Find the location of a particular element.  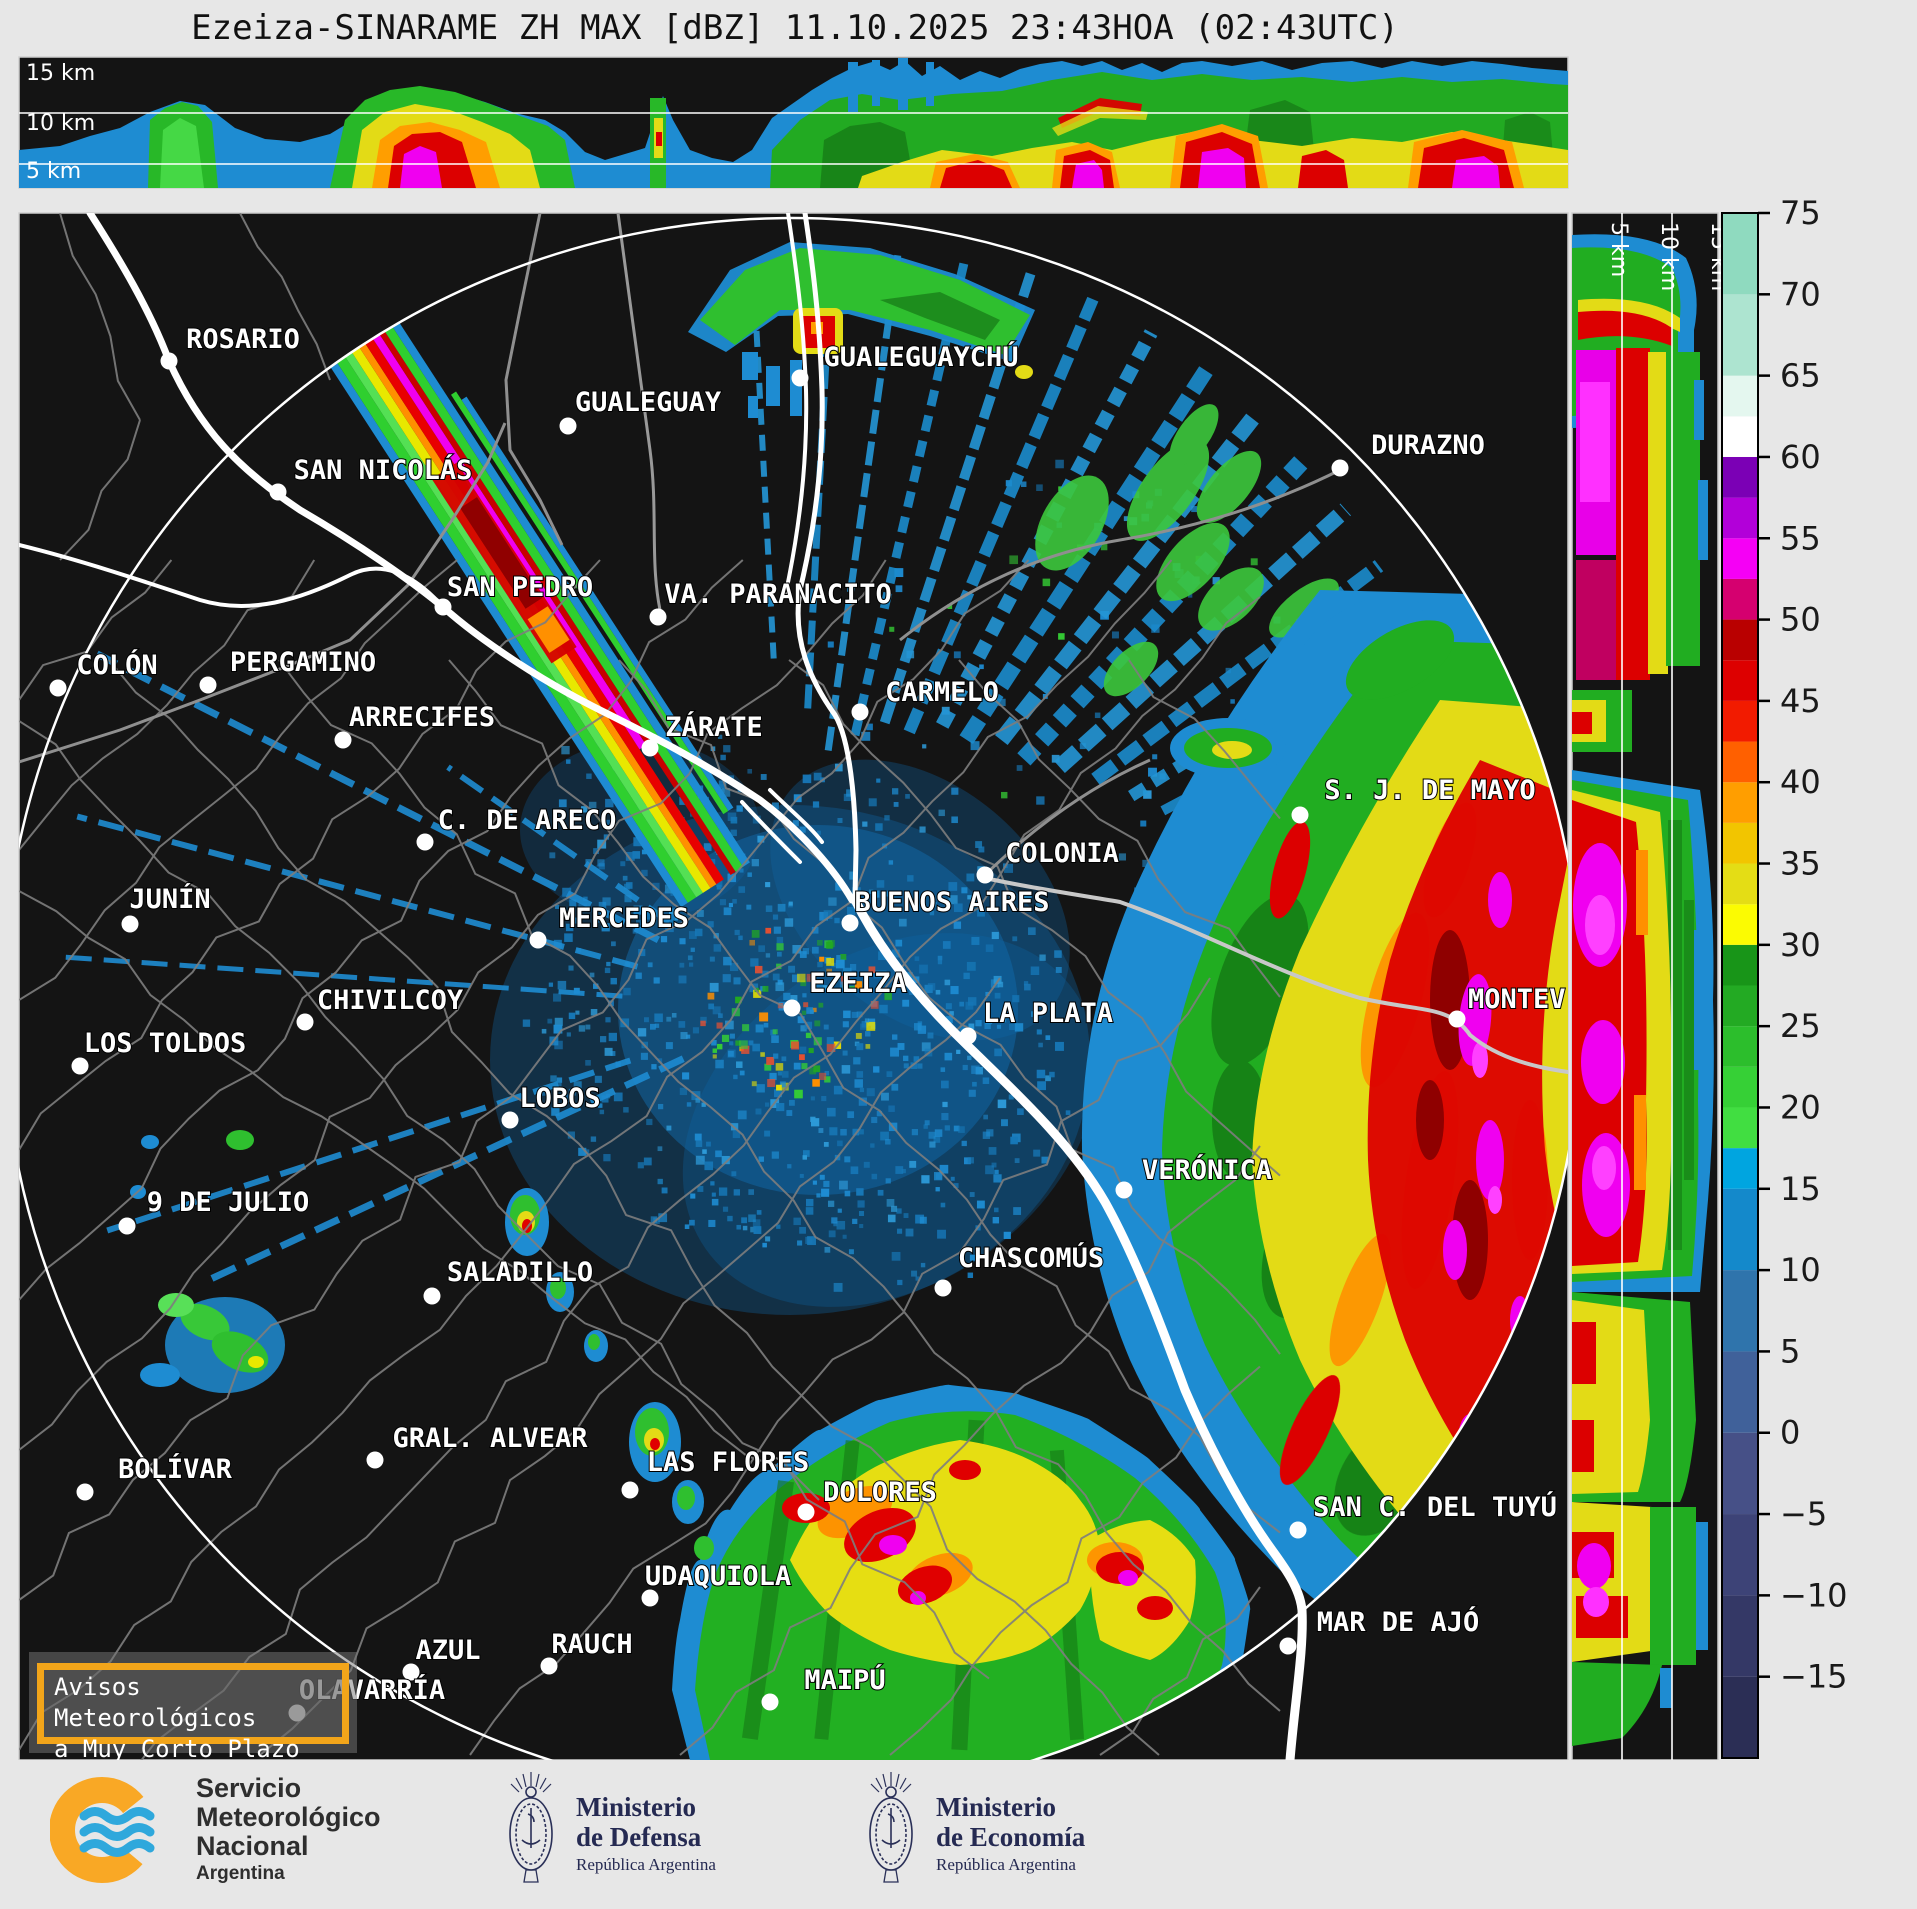

smn-name-3: Nacional is located at coordinates (252, 1846).